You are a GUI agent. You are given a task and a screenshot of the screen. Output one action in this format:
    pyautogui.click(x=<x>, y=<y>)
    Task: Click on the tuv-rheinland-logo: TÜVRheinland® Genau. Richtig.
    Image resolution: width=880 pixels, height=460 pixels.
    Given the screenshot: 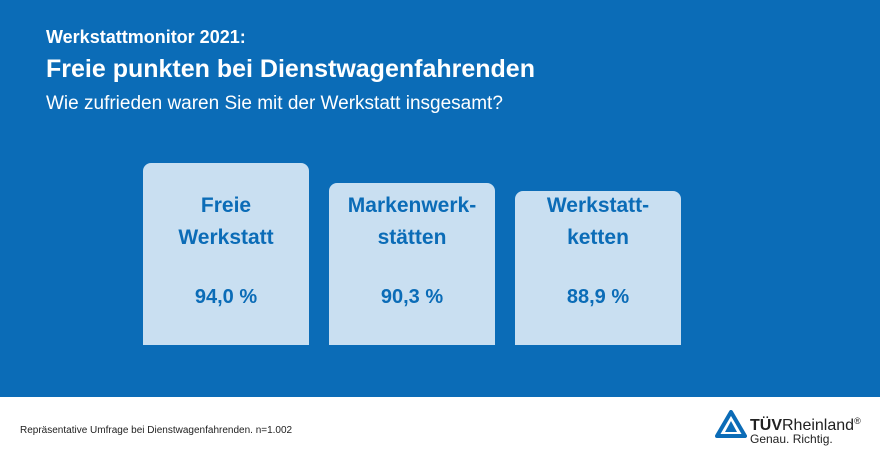 What is the action you would take?
    pyautogui.click(x=792, y=429)
    